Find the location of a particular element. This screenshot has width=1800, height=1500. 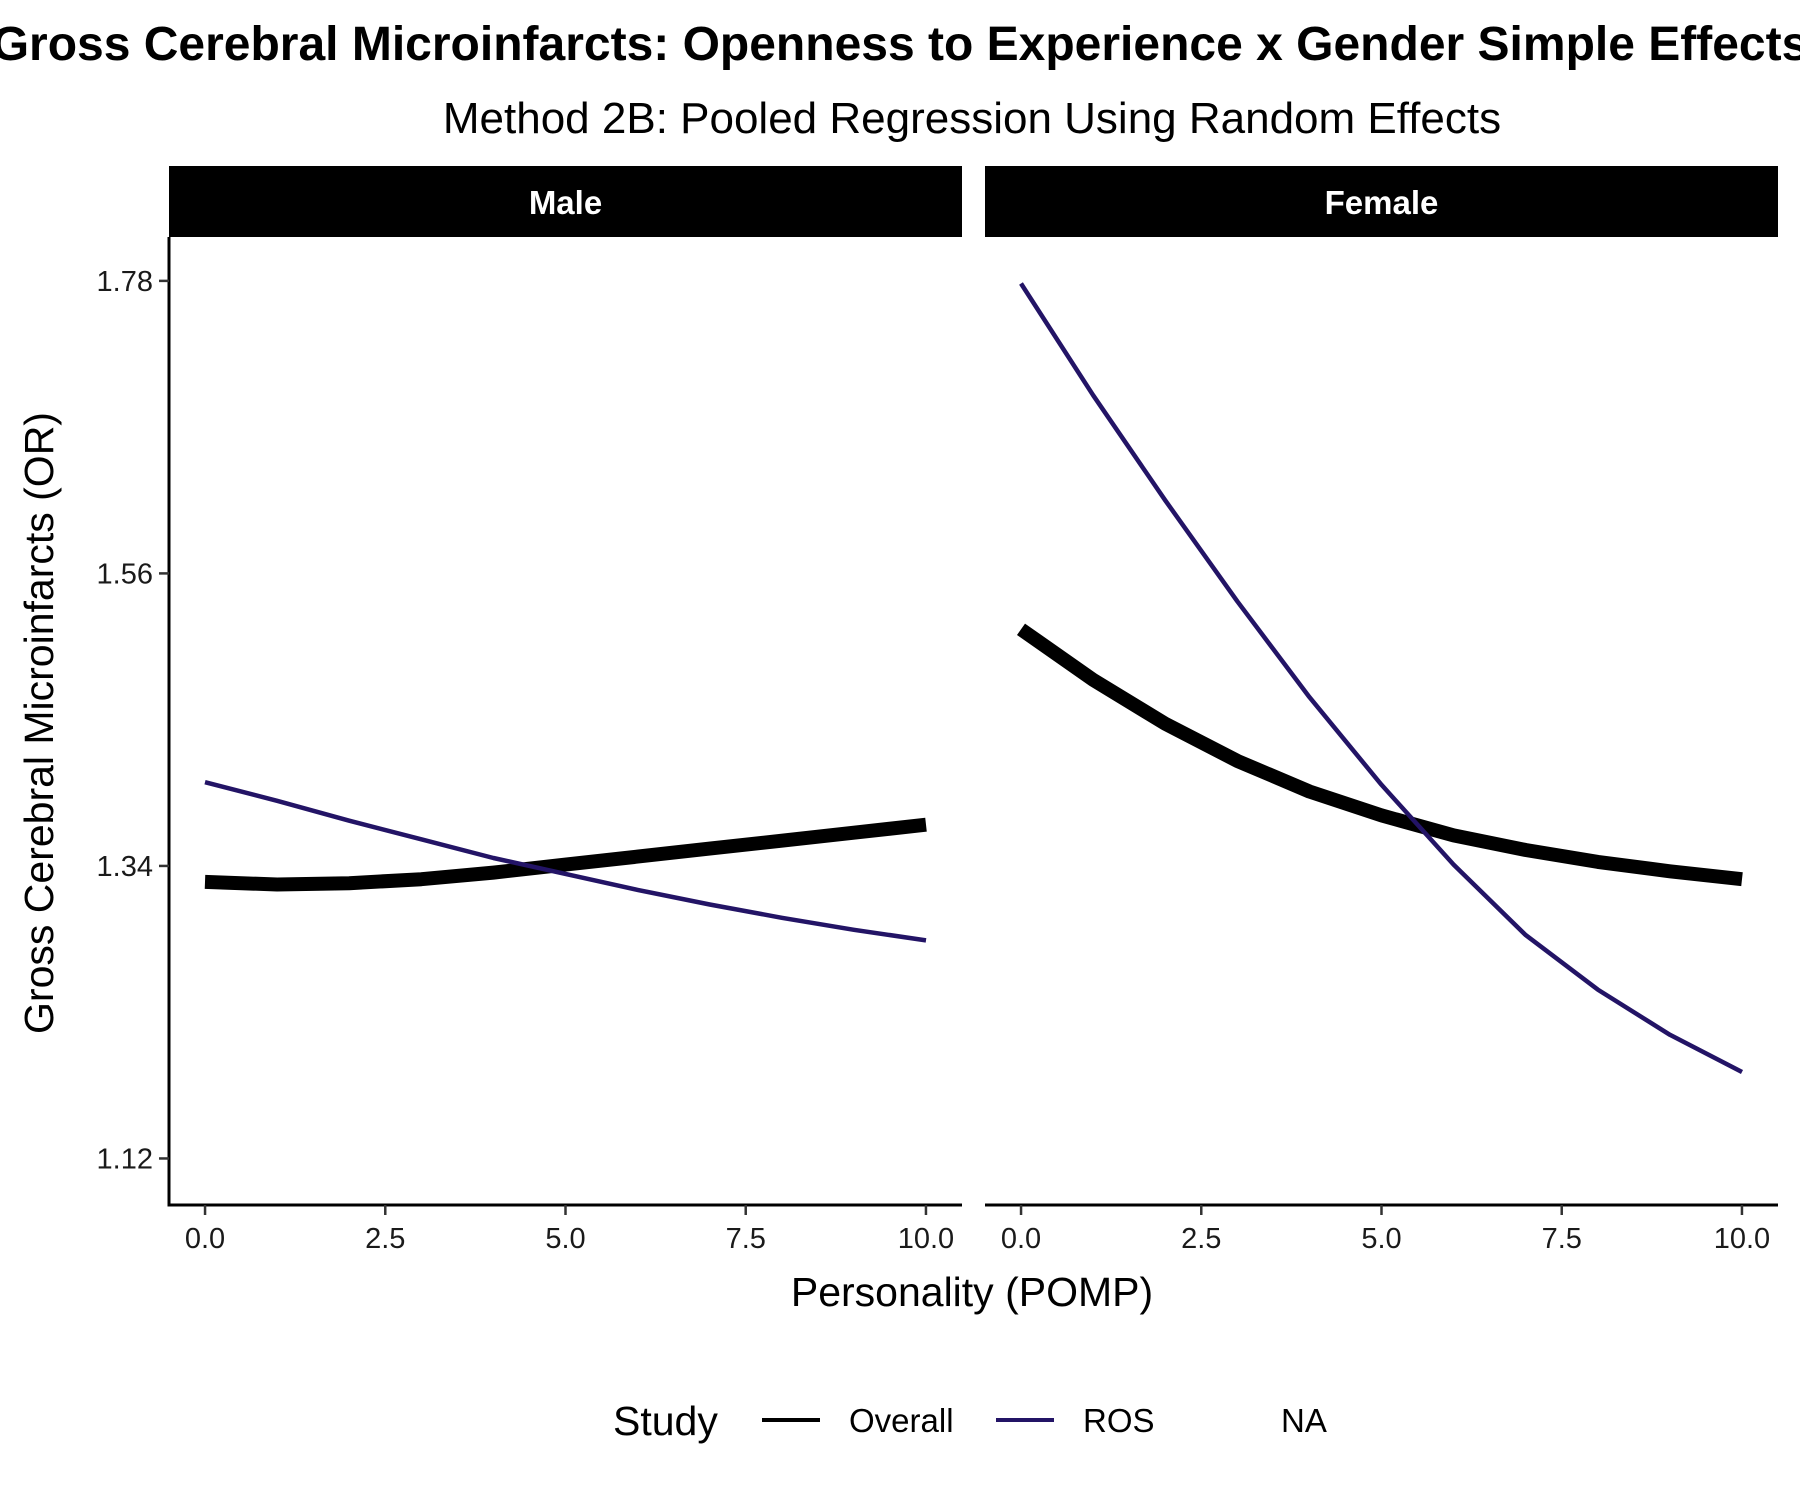

series-line-ros-male is located at coordinates (565, 861).